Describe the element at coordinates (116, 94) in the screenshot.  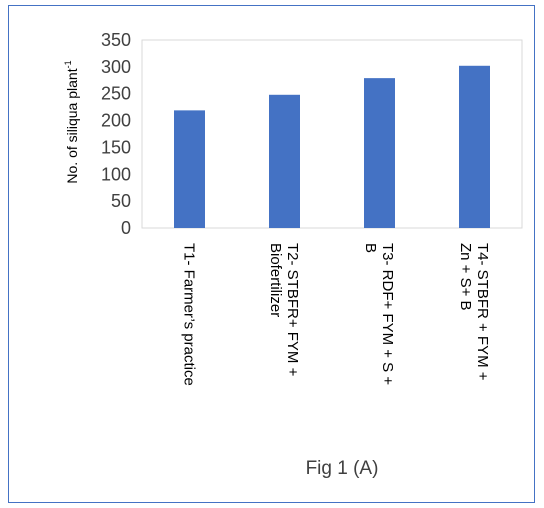
I see `y-tick-label: 250` at that location.